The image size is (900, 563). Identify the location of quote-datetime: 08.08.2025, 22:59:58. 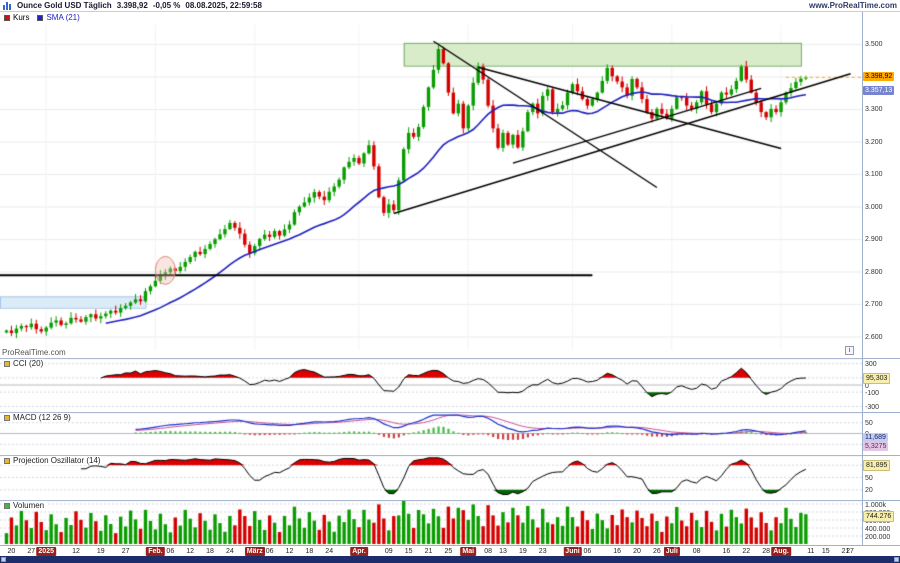
(223, 5).